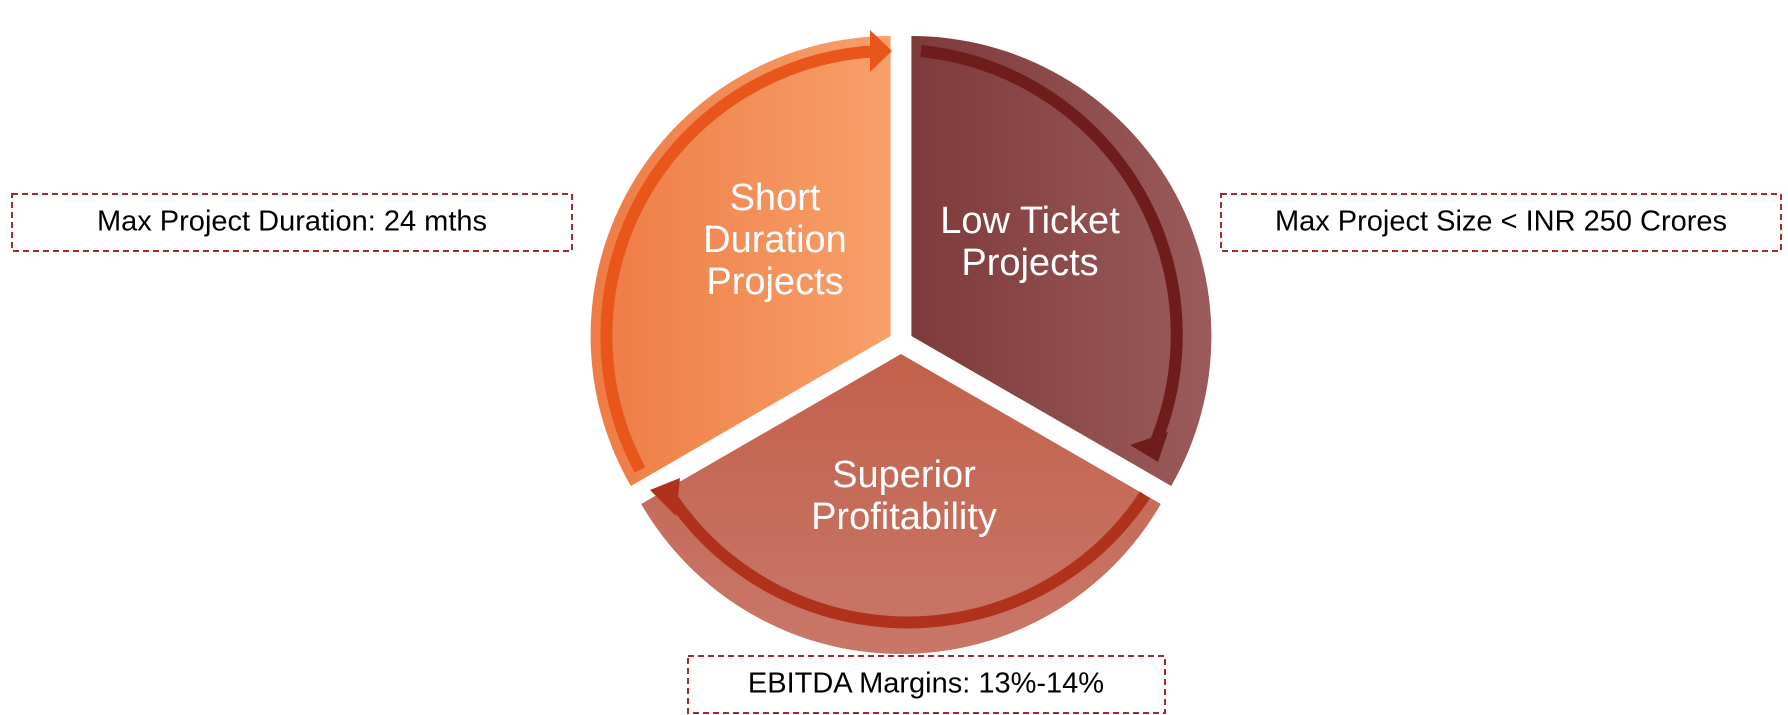 The image size is (1788, 715). Describe the element at coordinates (904, 475) in the screenshot. I see `segment-text: Superior` at that location.